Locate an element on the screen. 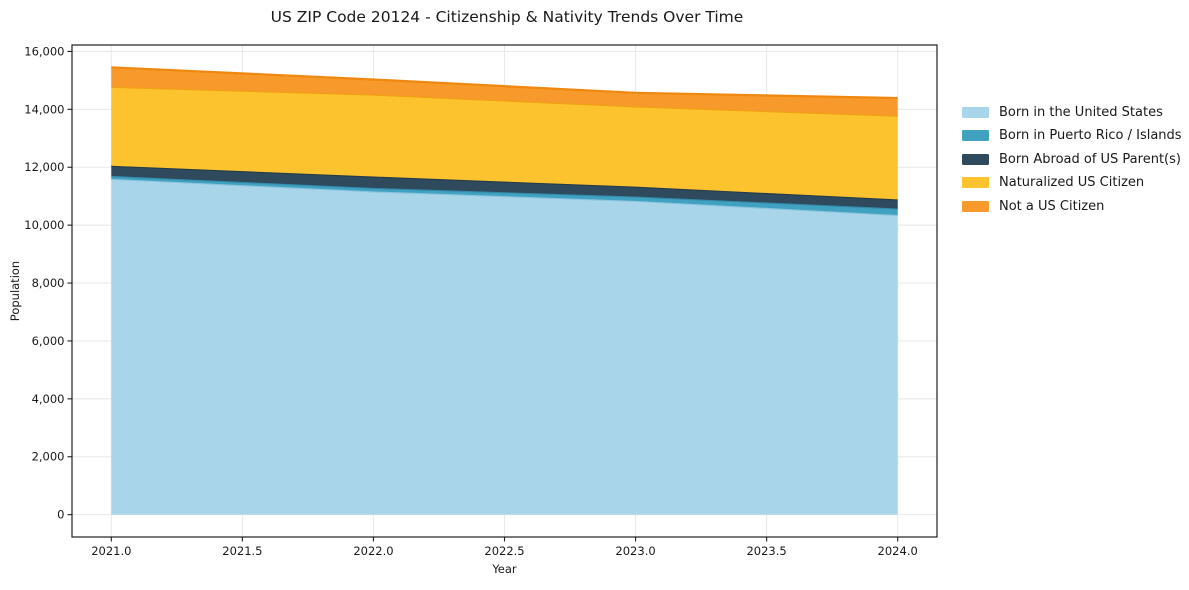  legend-item-born-abroad-of-us-parent-s: Born Abroad of US Parent(s) is located at coordinates (1072, 159).